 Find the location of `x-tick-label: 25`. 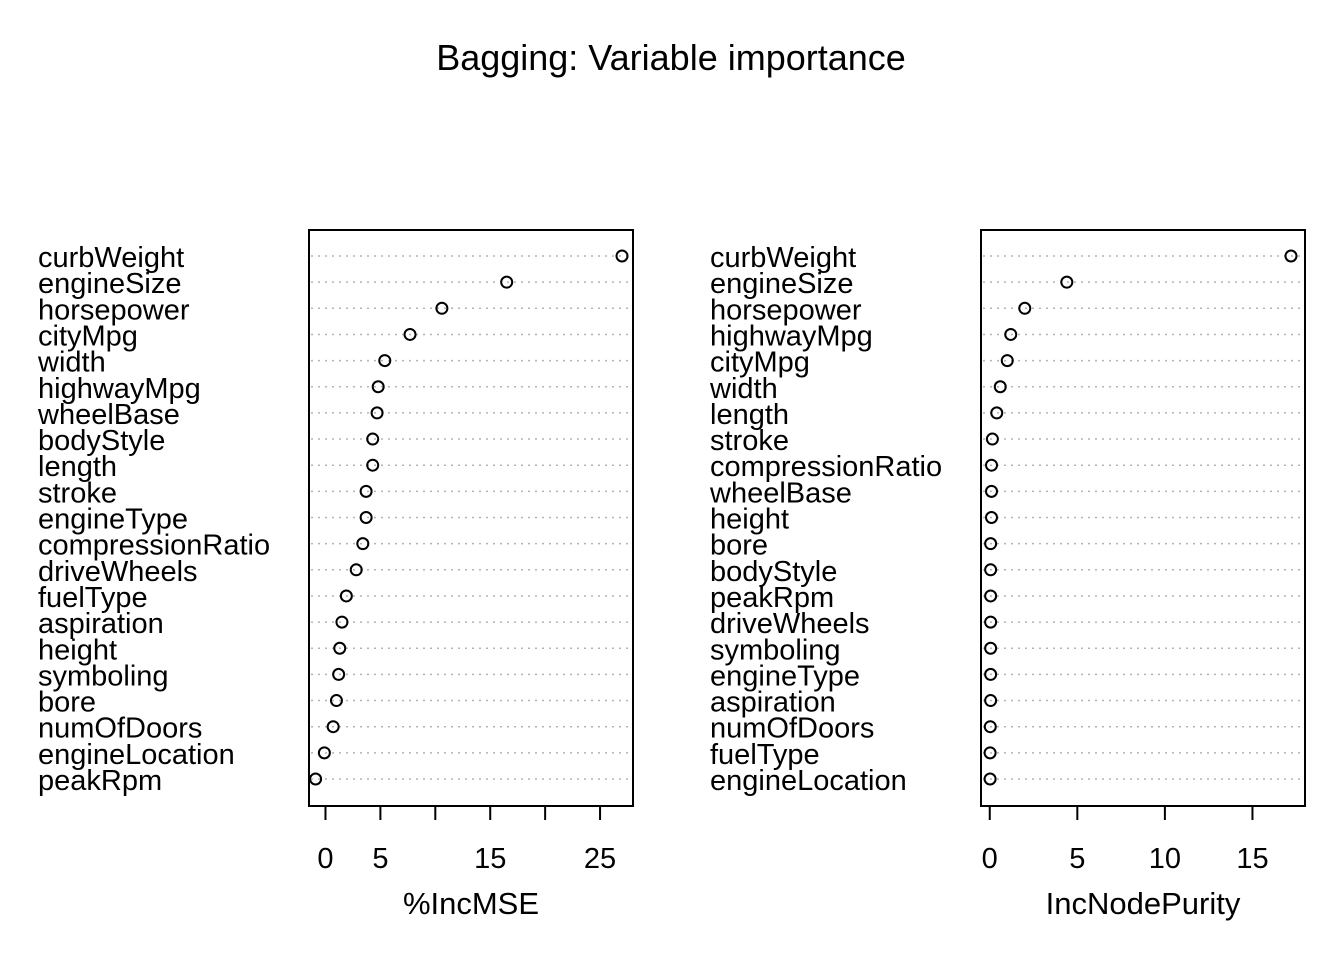

x-tick-label: 25 is located at coordinates (600, 859).